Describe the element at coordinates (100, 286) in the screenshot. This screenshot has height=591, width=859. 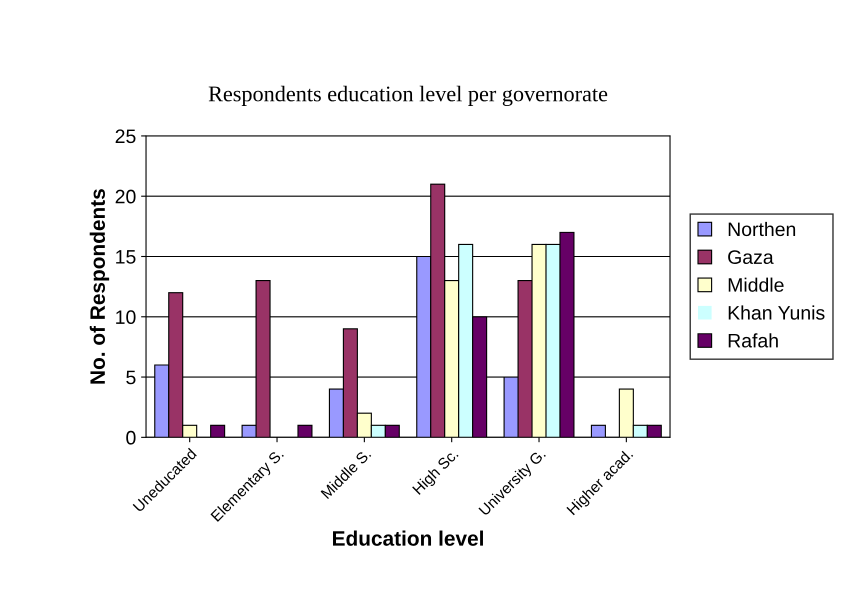
I see `y-axis-title: No. of Respondents` at that location.